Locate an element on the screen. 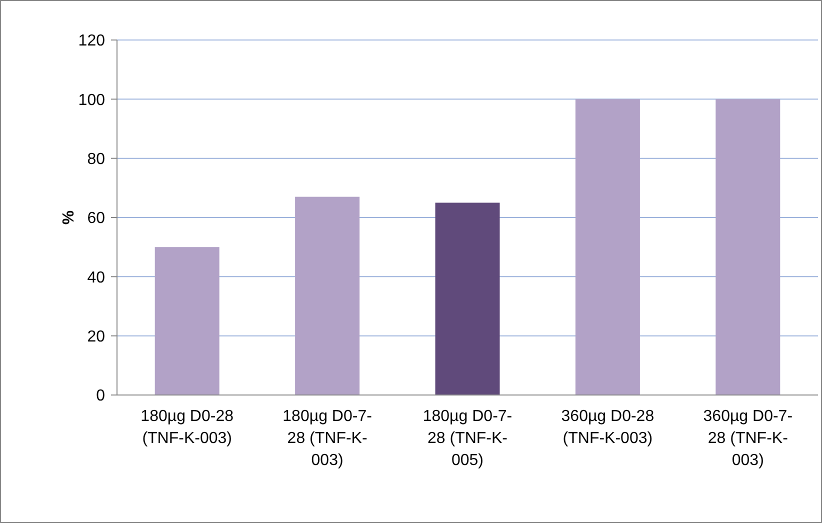 The width and height of the screenshot is (822, 523). y-tick-label: 80 is located at coordinates (96, 159).